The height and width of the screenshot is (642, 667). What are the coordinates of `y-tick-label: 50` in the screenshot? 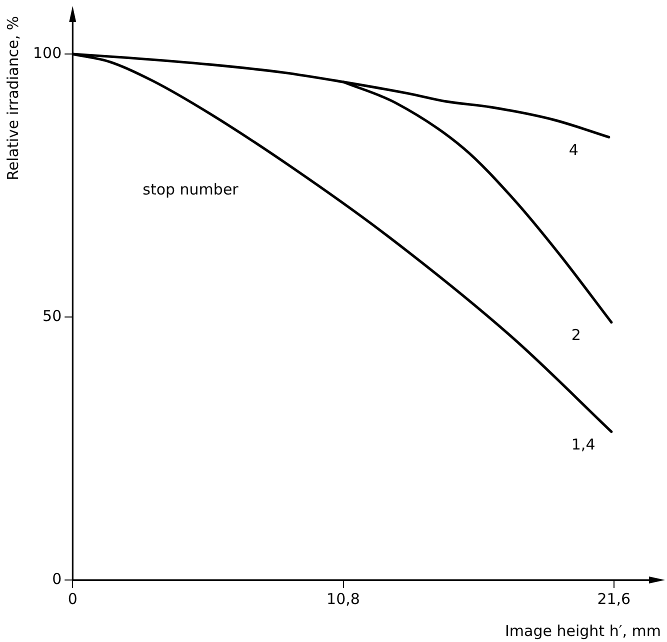 It's located at (52, 315).